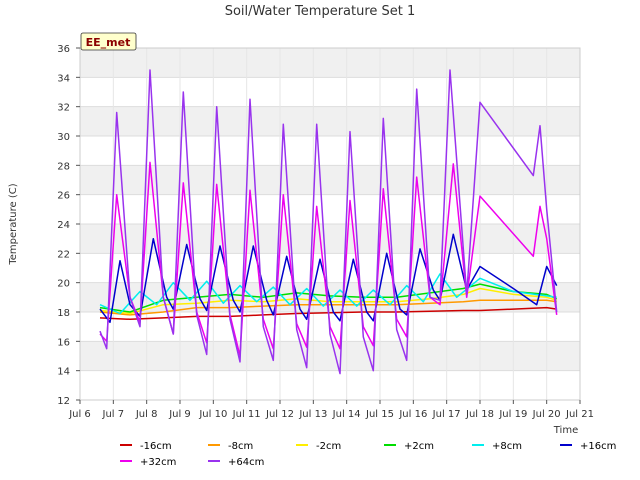 This screenshot has width=640, height=480. I want to click on y-tick-label: 36, so click(63, 49).